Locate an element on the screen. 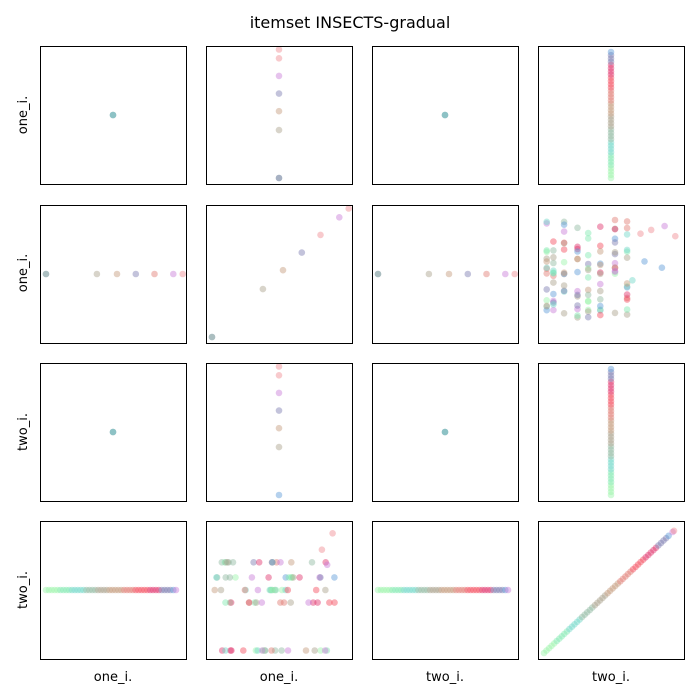  col-label-3: two_i. is located at coordinates (611, 677).